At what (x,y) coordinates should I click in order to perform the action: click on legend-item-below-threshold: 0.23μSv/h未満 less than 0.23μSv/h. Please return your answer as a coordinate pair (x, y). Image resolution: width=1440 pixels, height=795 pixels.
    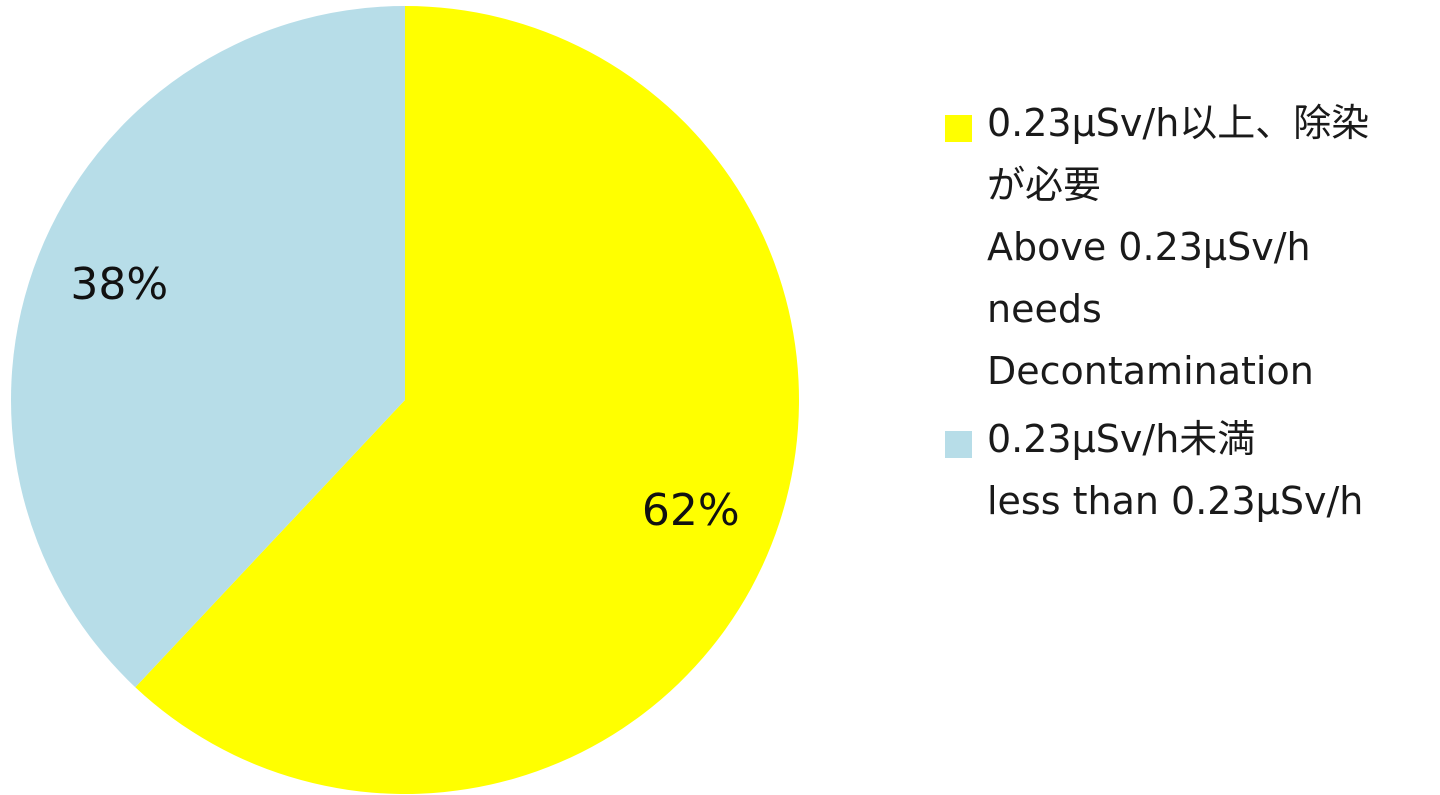
    Looking at the image, I should click on (1180, 470).